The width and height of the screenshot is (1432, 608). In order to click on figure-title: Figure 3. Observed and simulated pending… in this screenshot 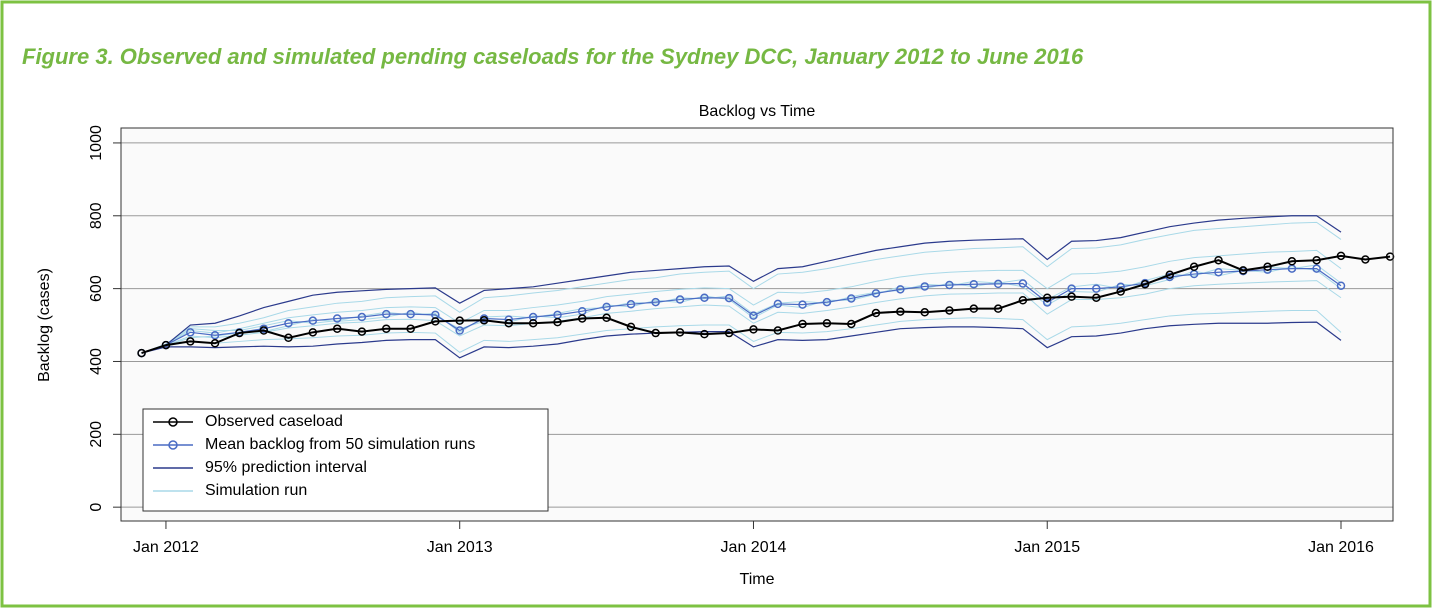, I will do `click(553, 56)`.